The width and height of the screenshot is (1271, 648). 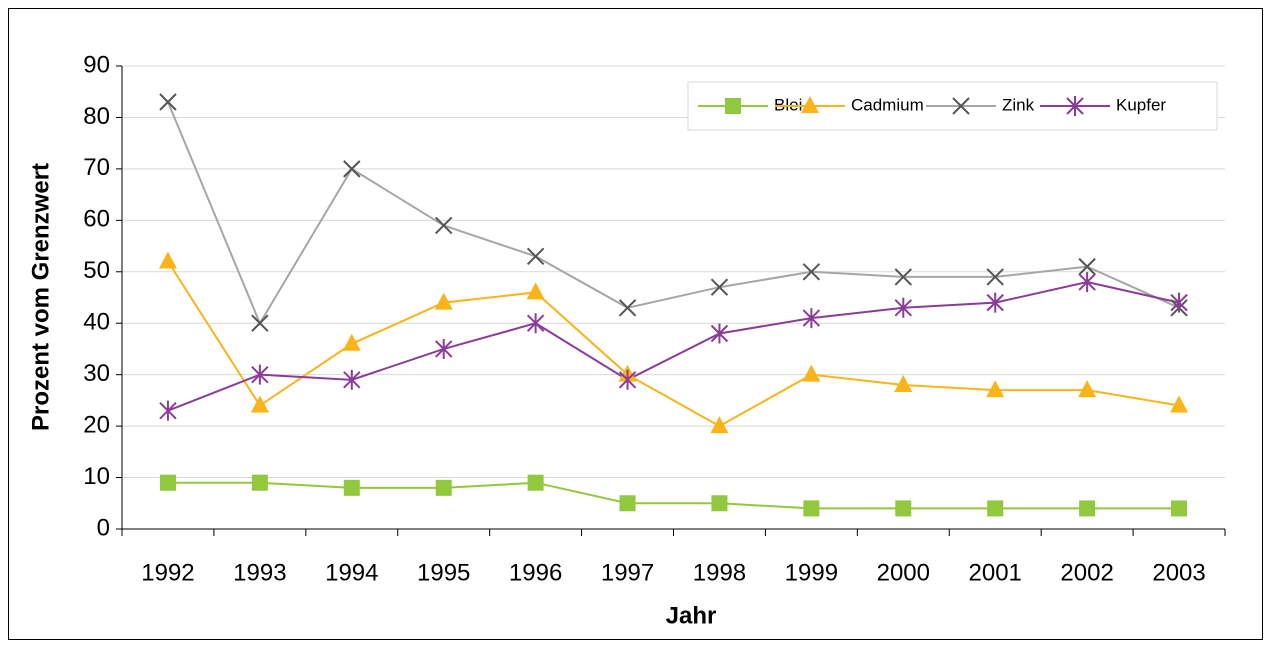 What do you see at coordinates (259, 572) in the screenshot?
I see `x-tick-label: 1993` at bounding box center [259, 572].